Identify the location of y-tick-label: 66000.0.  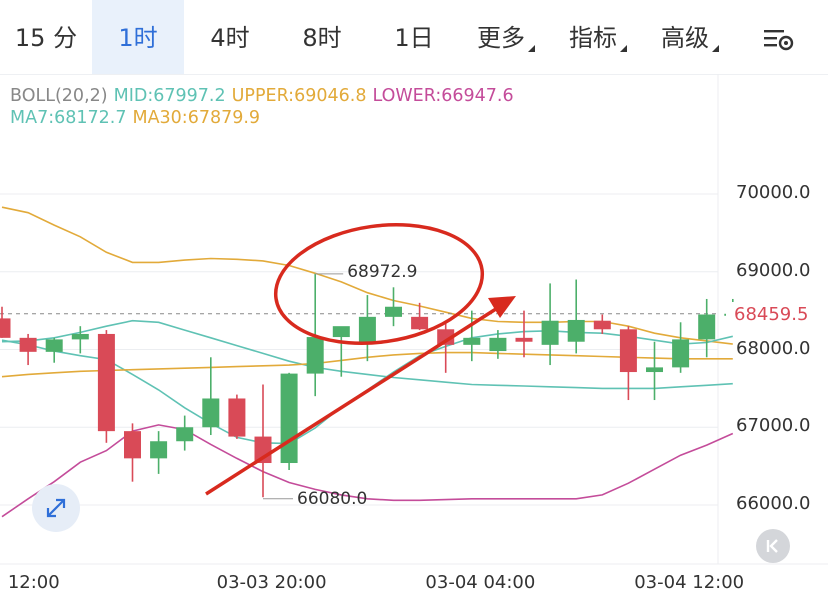
(773, 503).